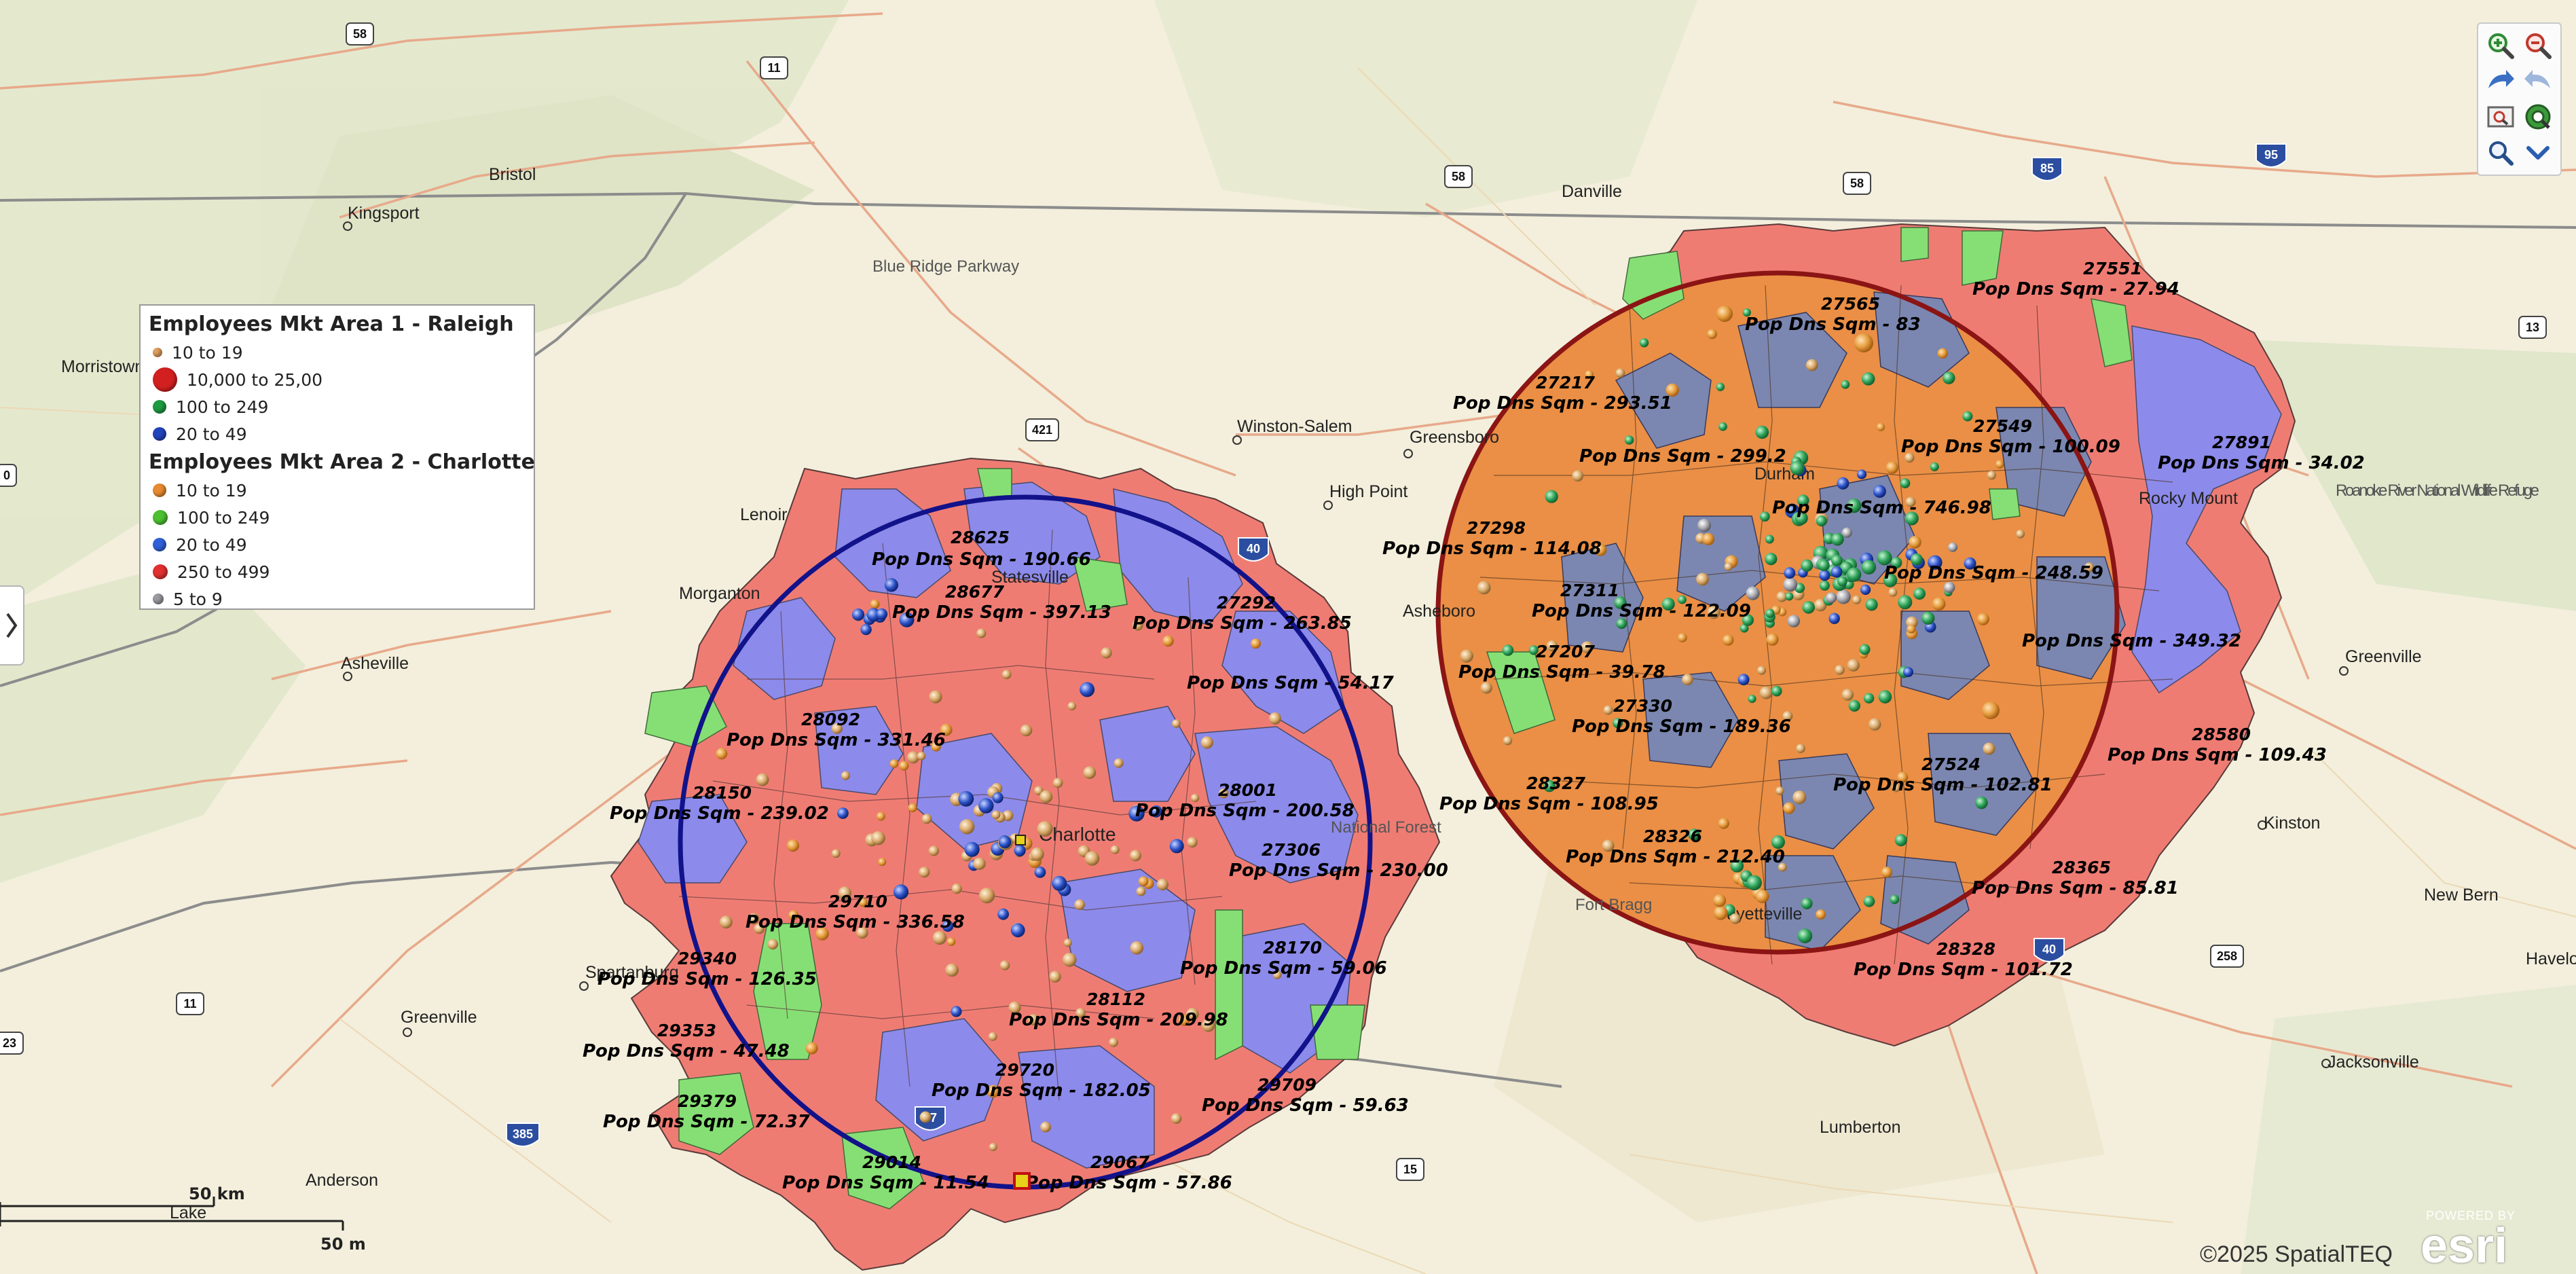 The image size is (2576, 1274). I want to click on identify-button, so click(2501, 153).